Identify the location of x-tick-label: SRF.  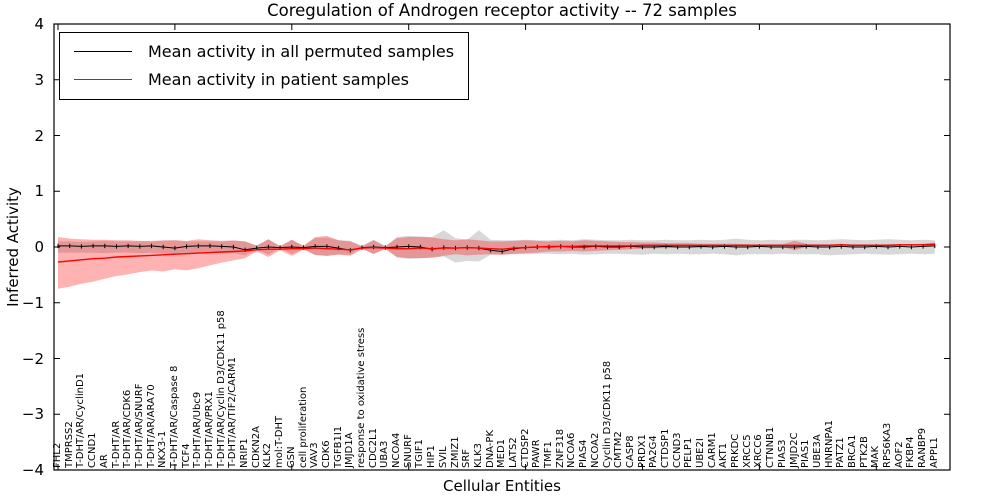
(467, 458).